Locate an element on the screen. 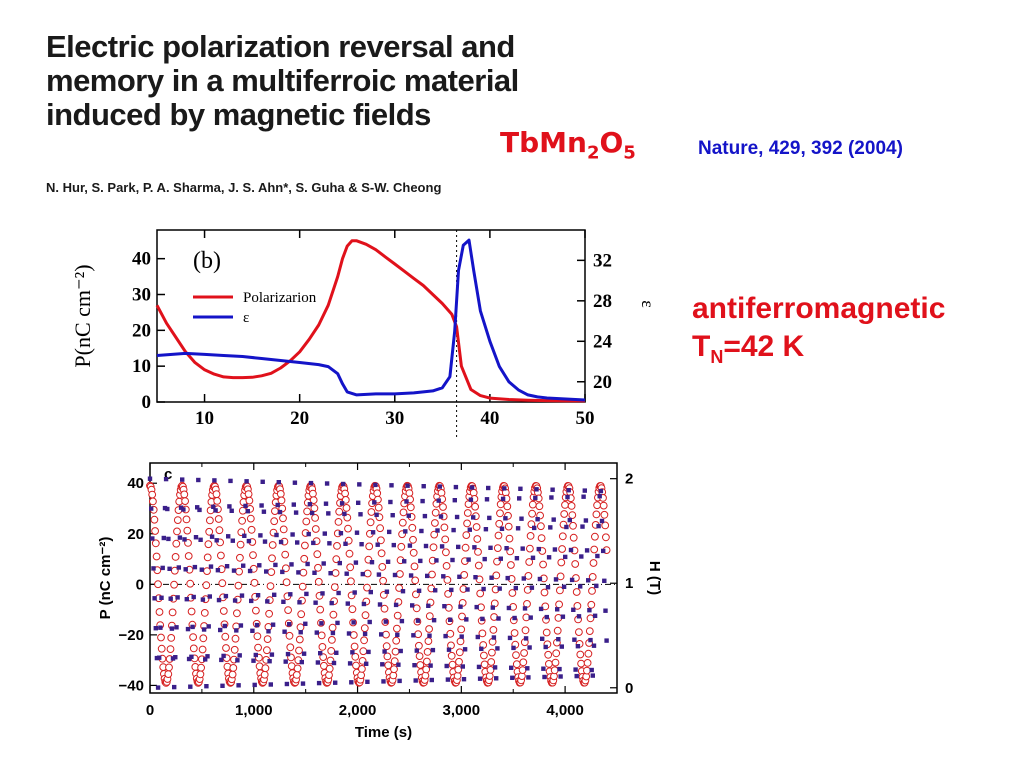 Image resolution: width=1024 pixels, height=768 pixels. title-line-1: Electric polarization reversal and is located at coordinates (280, 46).